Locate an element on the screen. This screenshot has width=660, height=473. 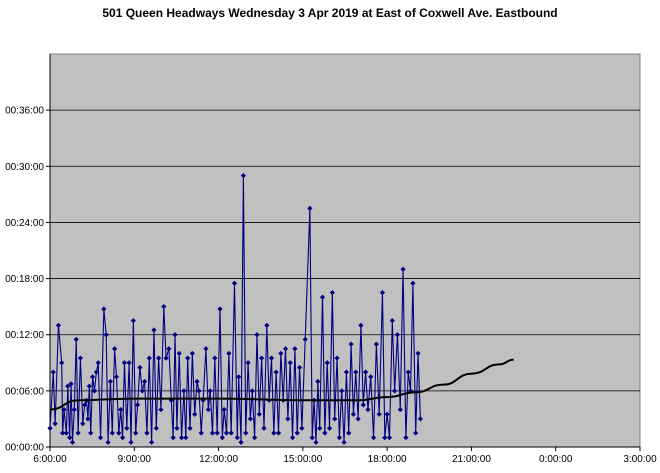
y-tick-label: 00:00:00 is located at coordinates (24, 448).